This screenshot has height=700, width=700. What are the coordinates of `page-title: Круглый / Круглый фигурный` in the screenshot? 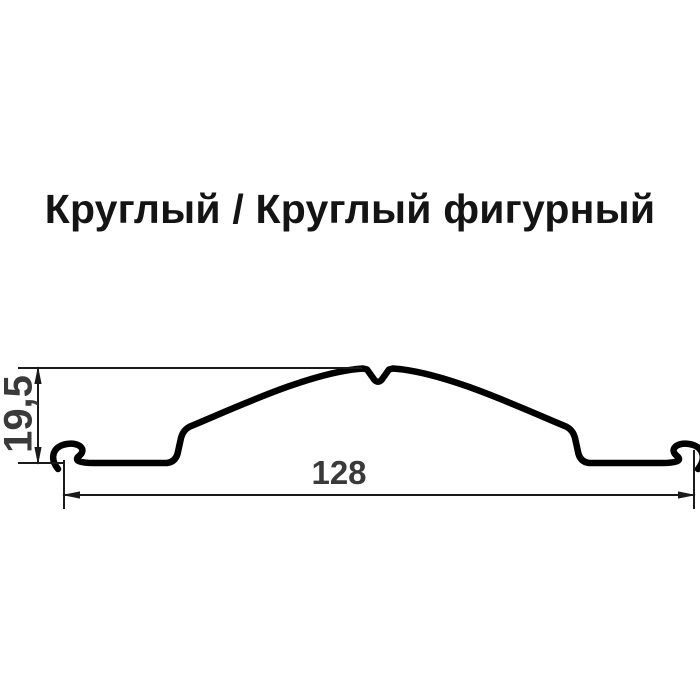 It's located at (350, 209).